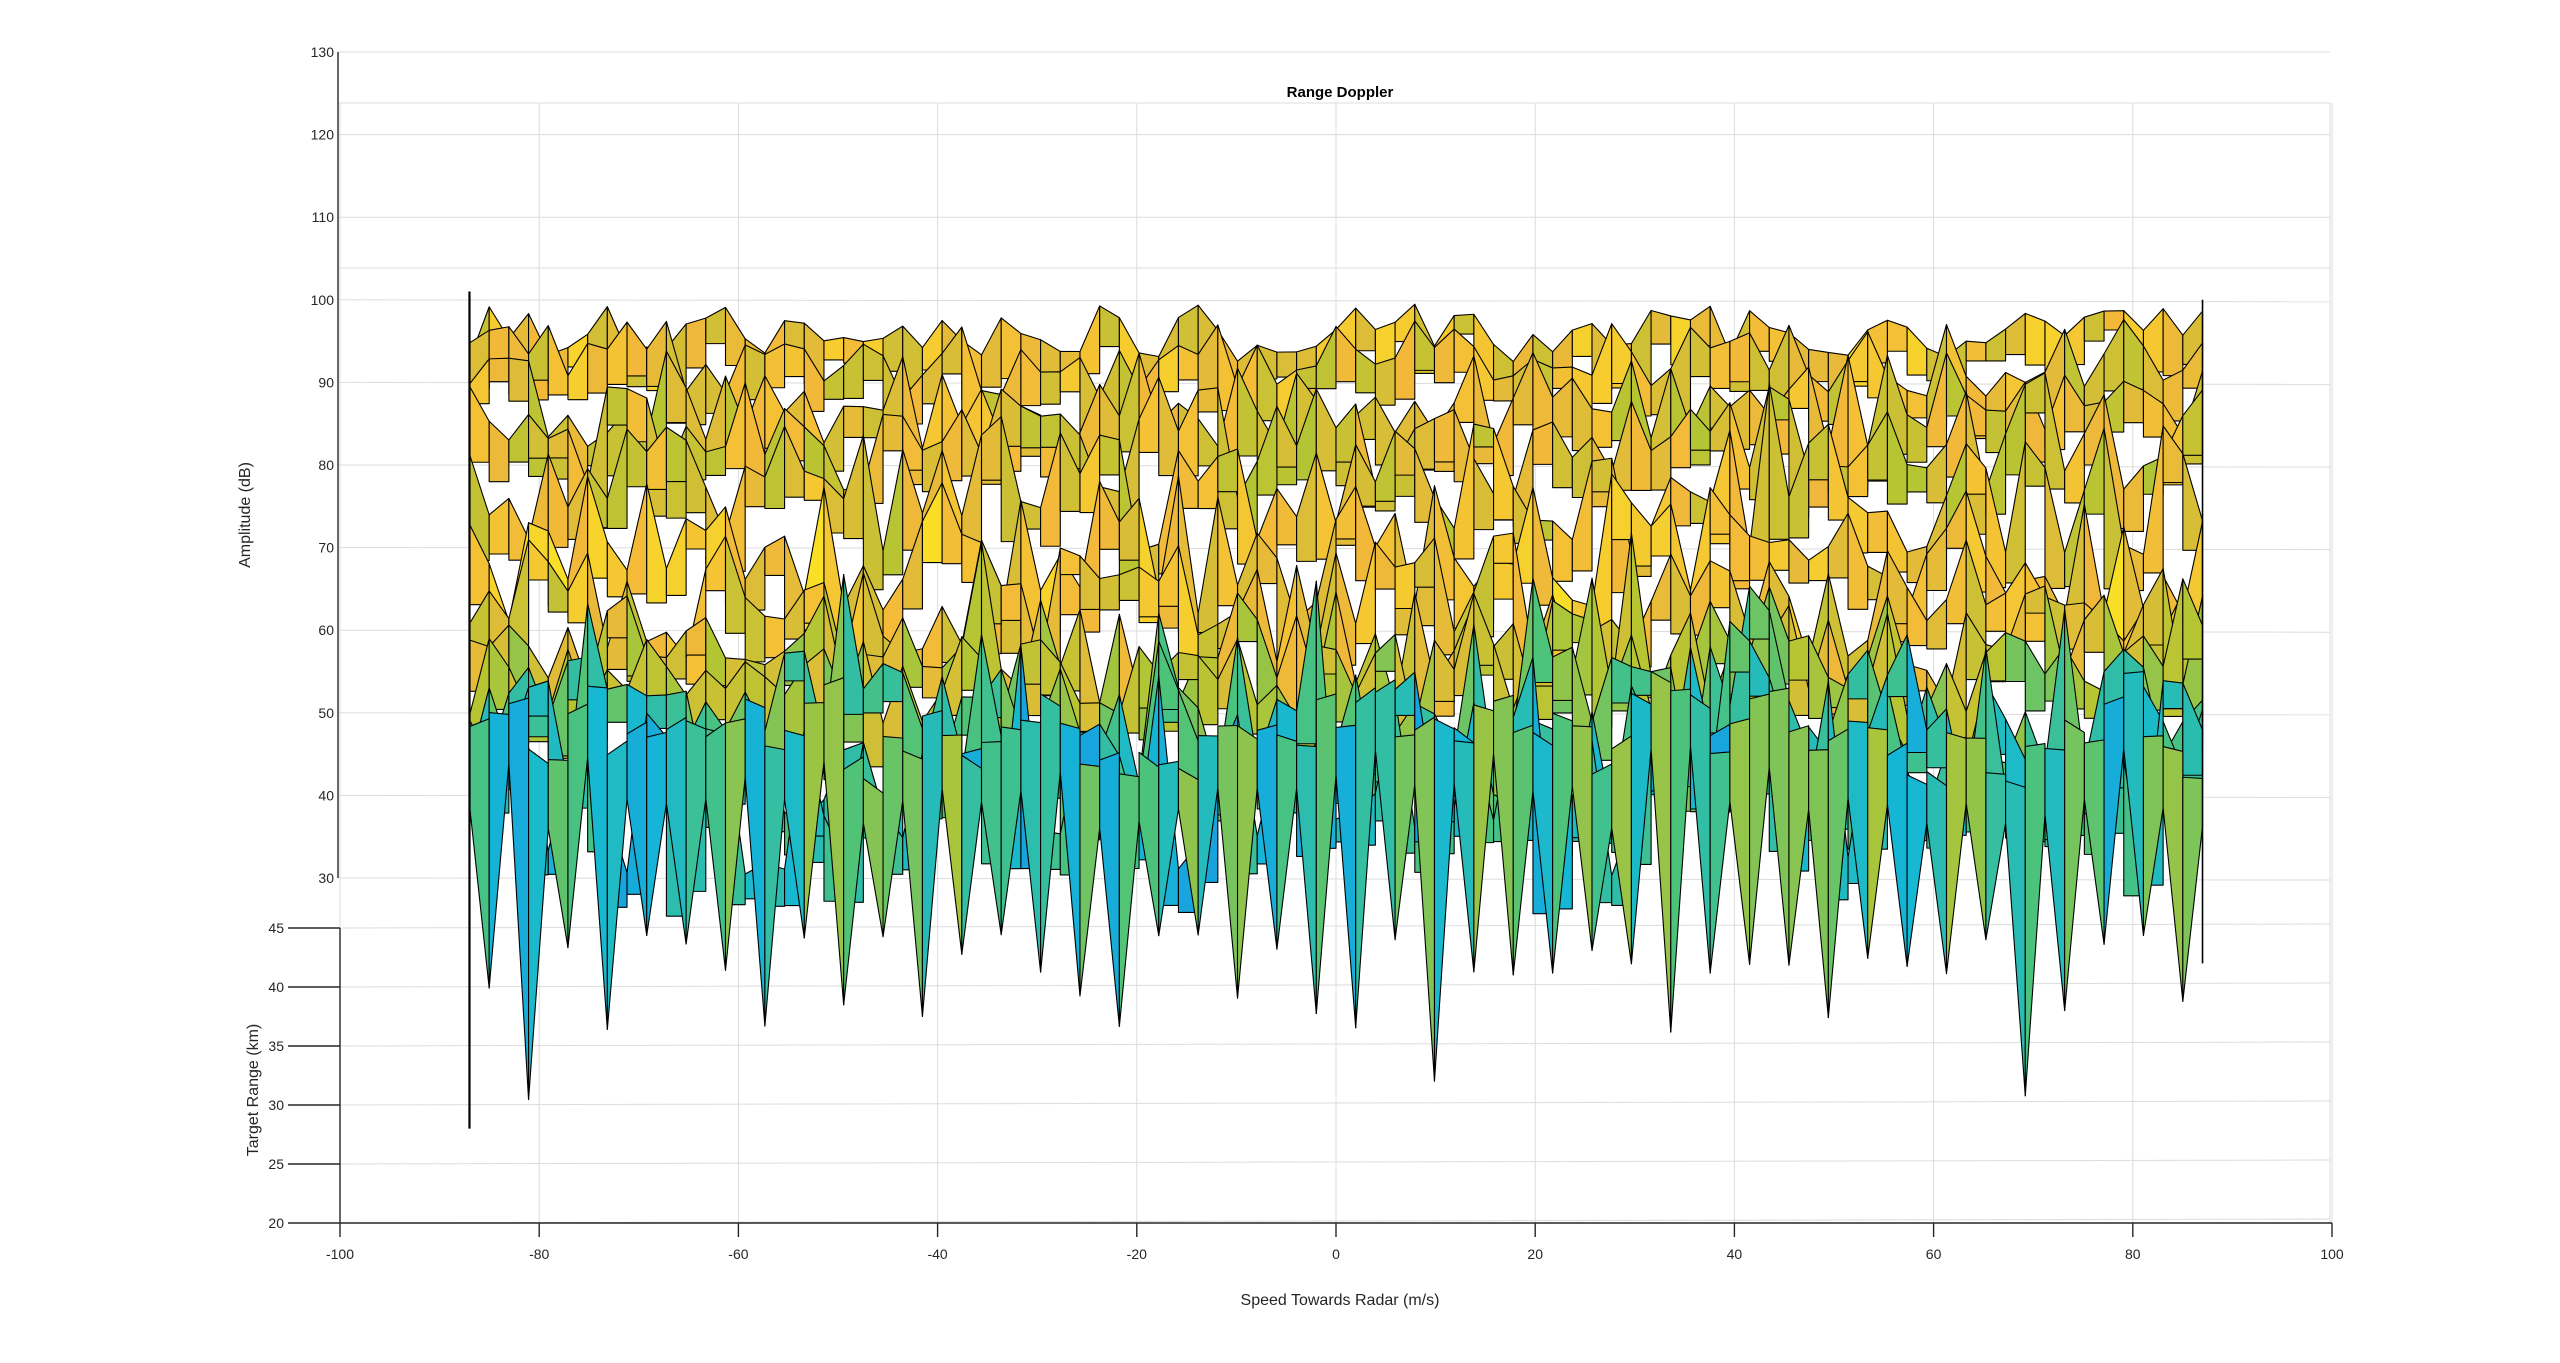 The width and height of the screenshot is (2560, 1363). Describe the element at coordinates (937, 1254) in the screenshot. I see `x-tick-label: -40` at that location.